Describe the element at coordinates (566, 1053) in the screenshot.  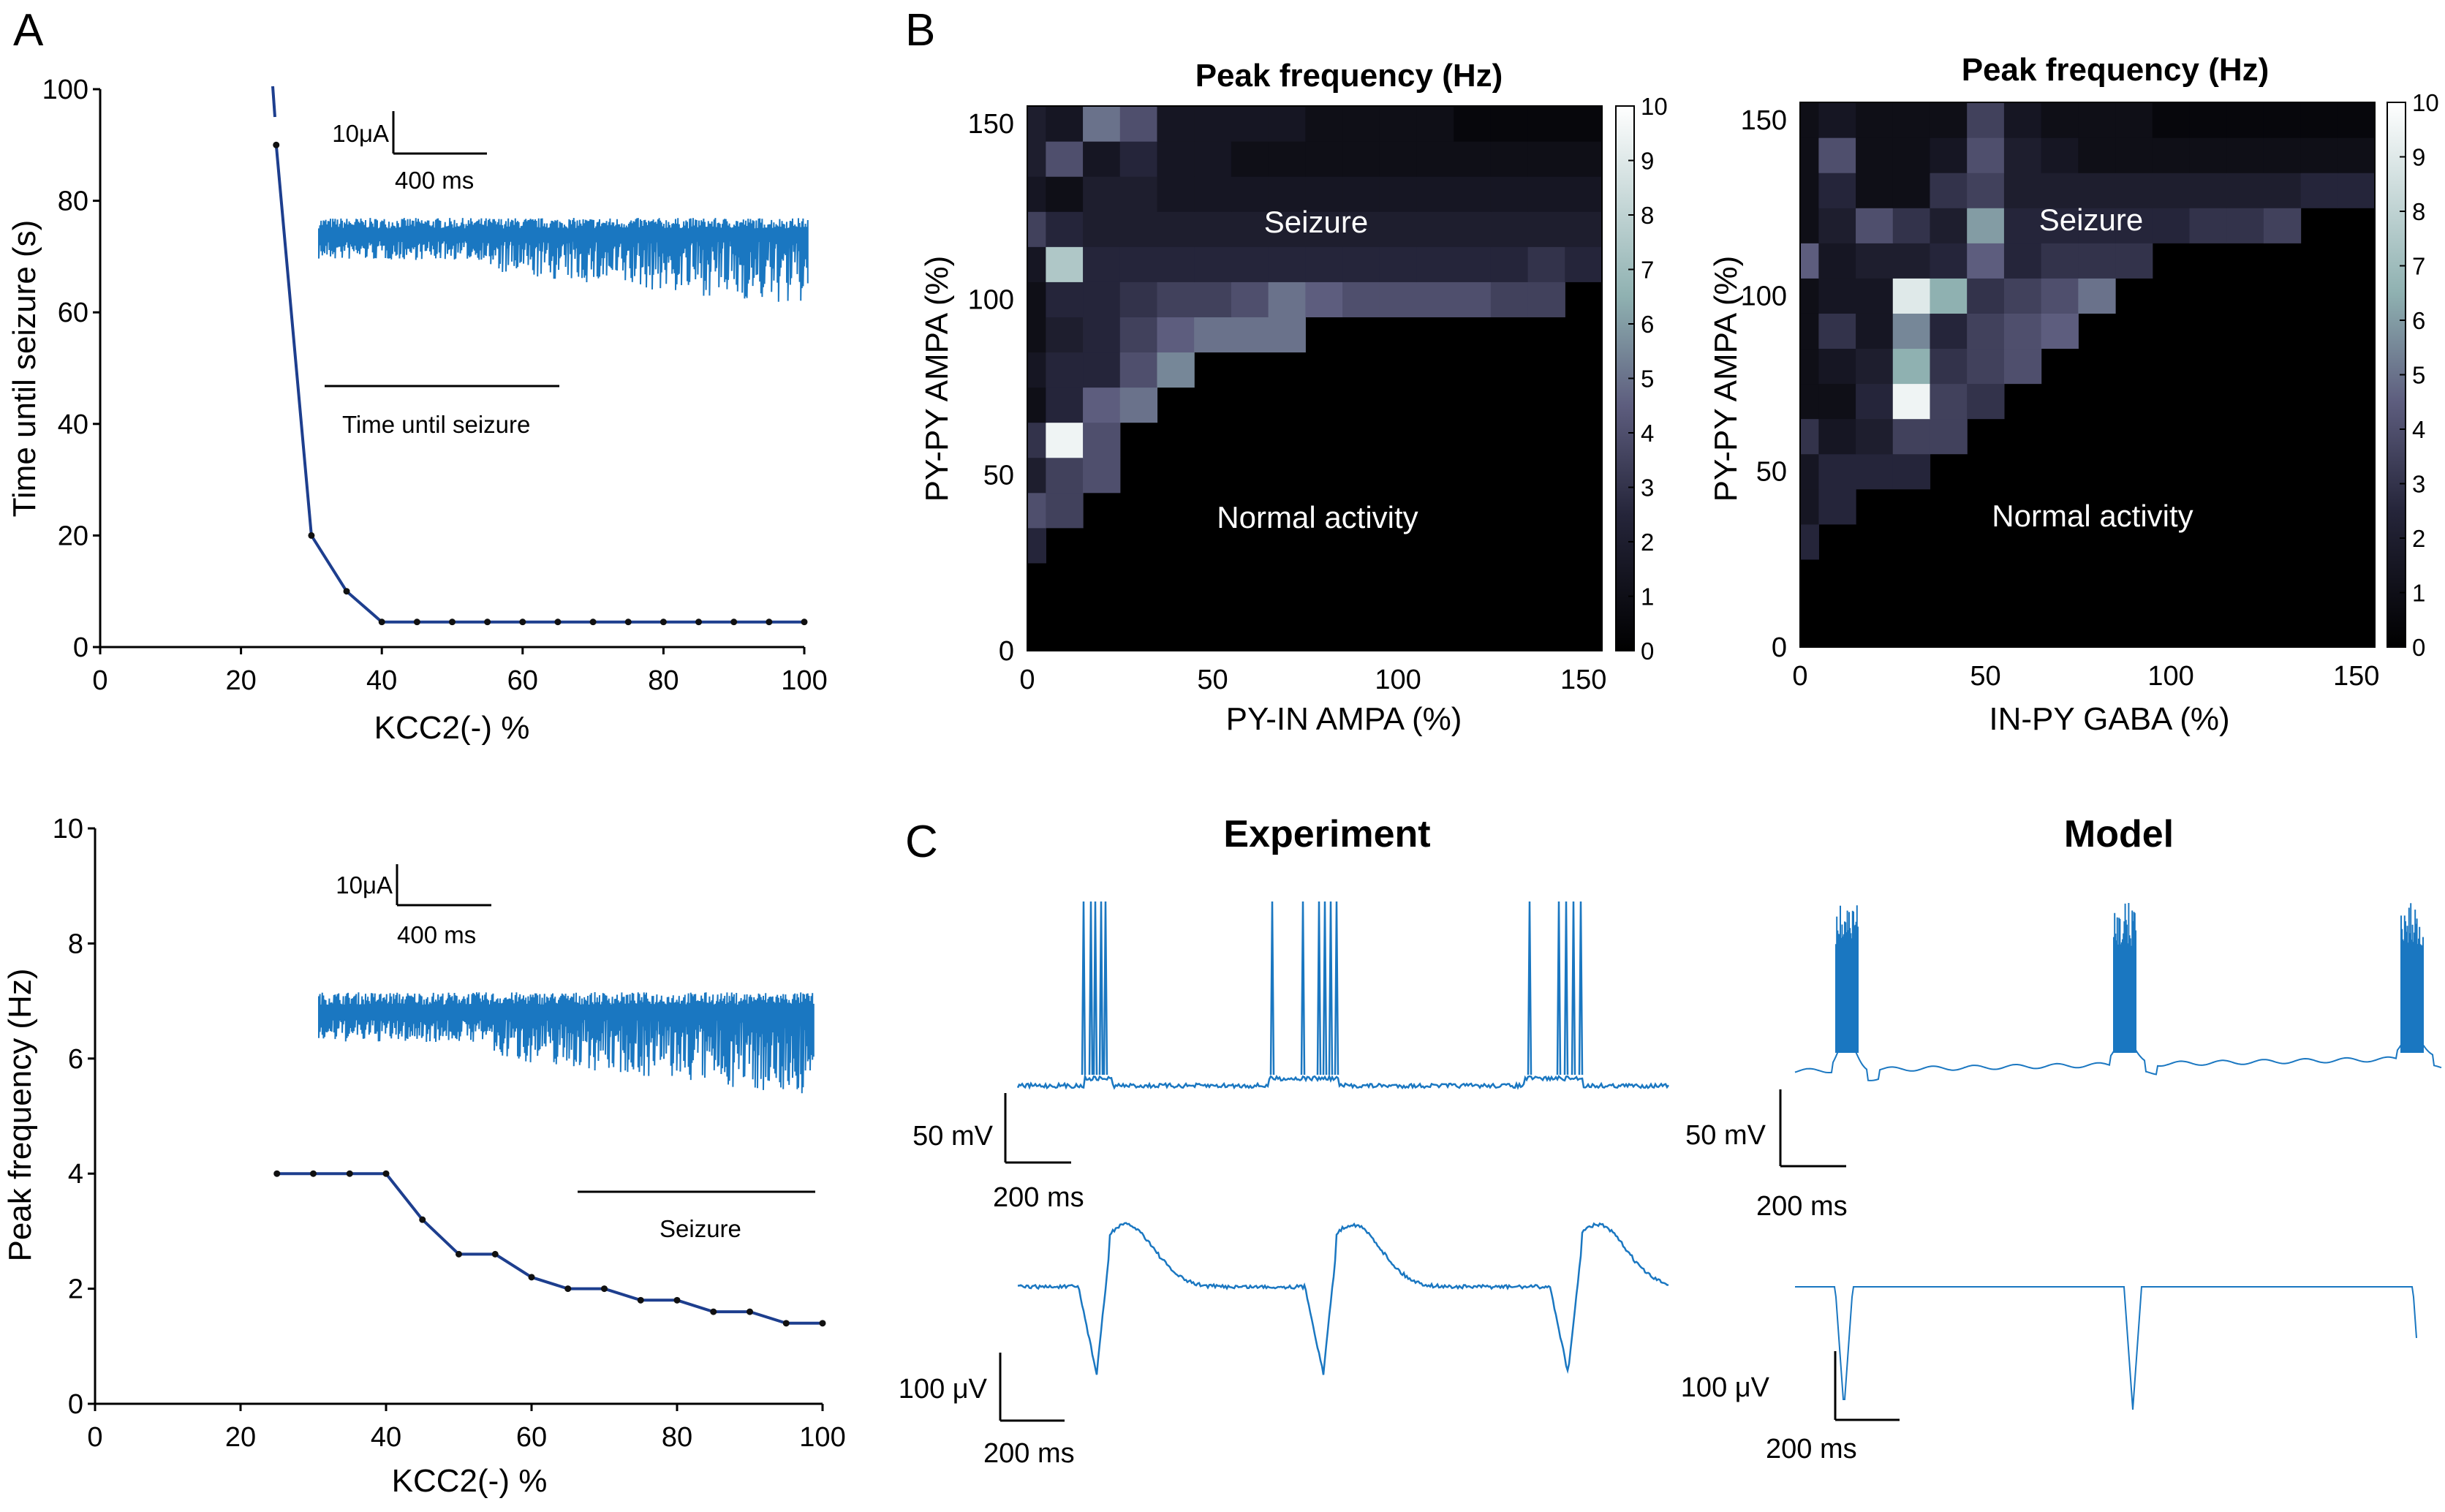
I see `inset-trace-2: 10μA 400 ms Seizure` at that location.